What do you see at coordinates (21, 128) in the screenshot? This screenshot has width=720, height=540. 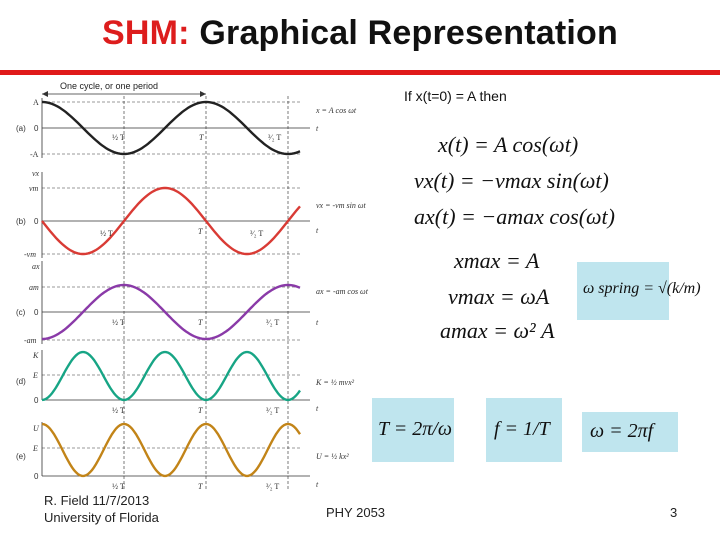 I see `panel-a-tag: (a)` at bounding box center [21, 128].